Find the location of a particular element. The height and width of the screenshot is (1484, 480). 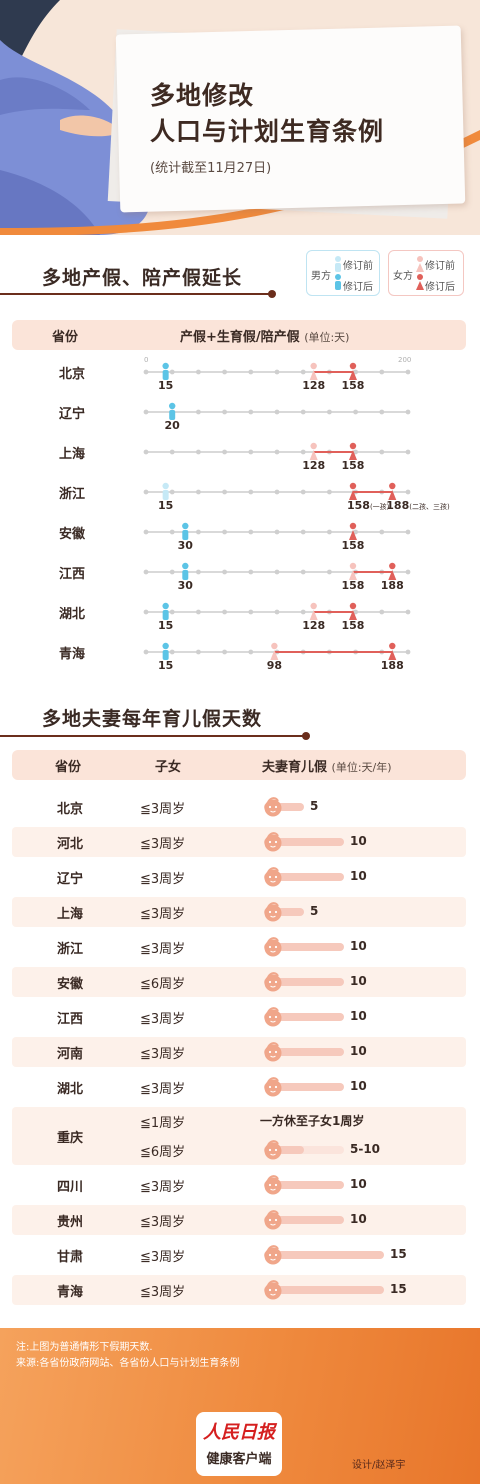

chart1-header-bar is located at coordinates (239, 335).